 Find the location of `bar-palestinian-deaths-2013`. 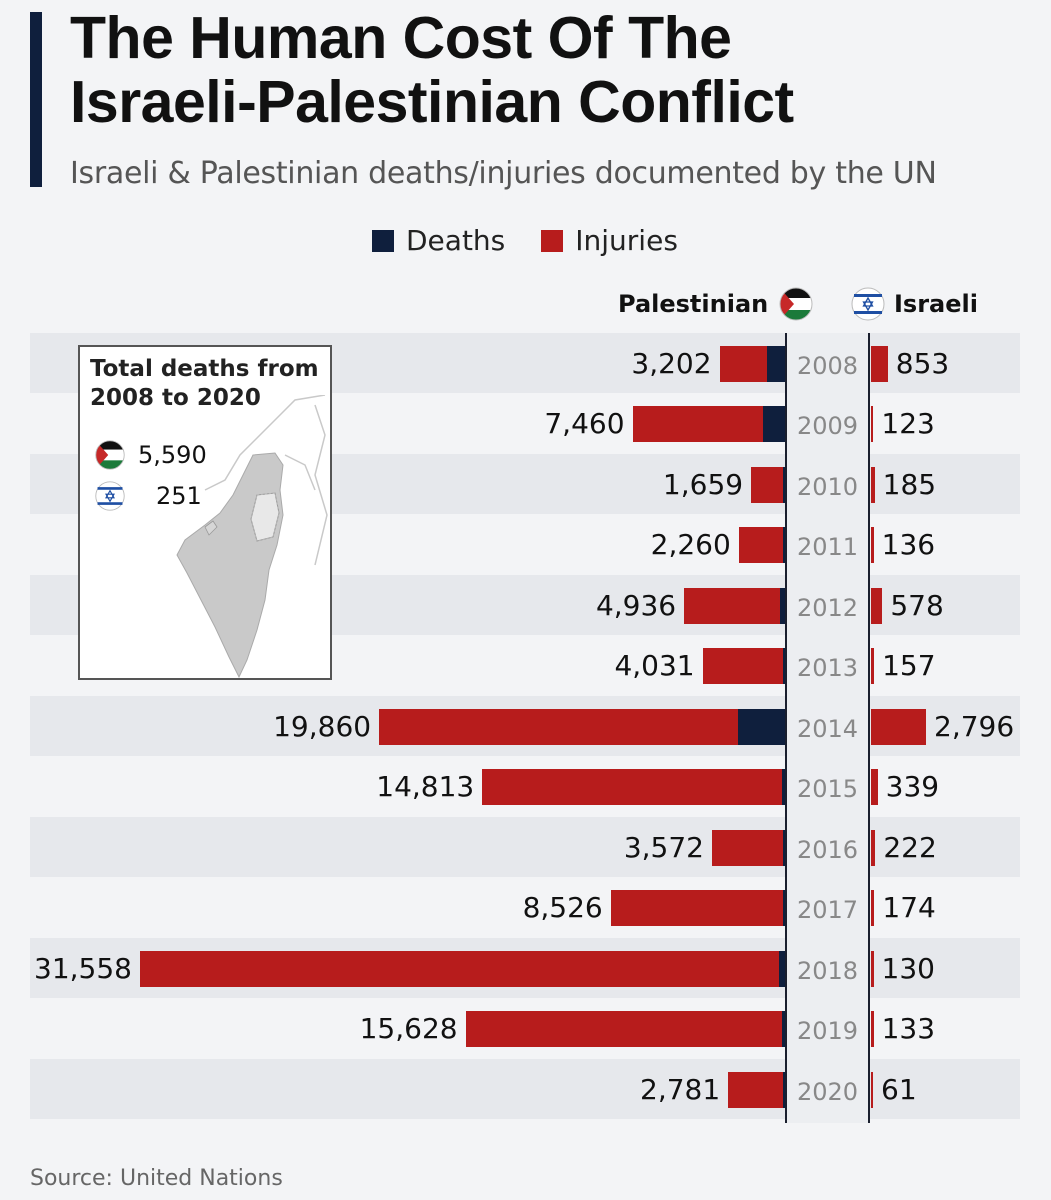

bar-palestinian-deaths-2013 is located at coordinates (783, 666).